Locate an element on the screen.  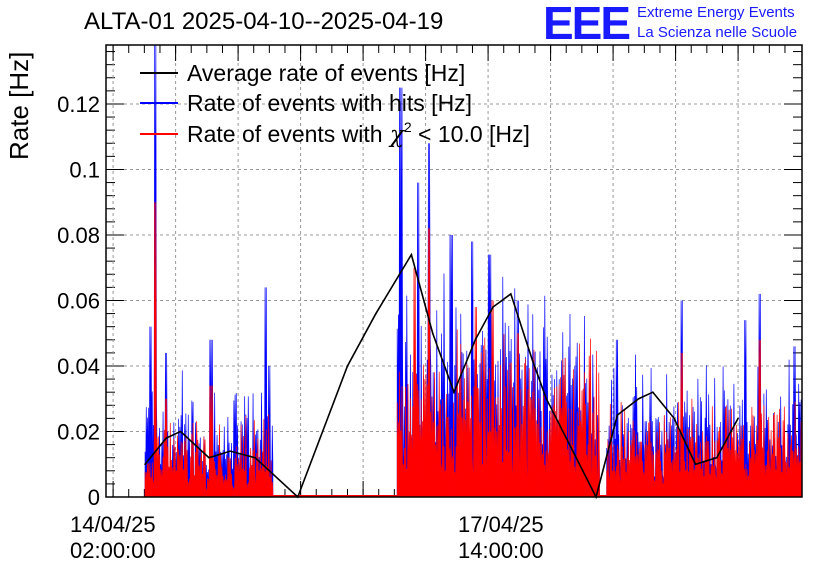
y-tick-label: 0 is located at coordinates (94, 497).